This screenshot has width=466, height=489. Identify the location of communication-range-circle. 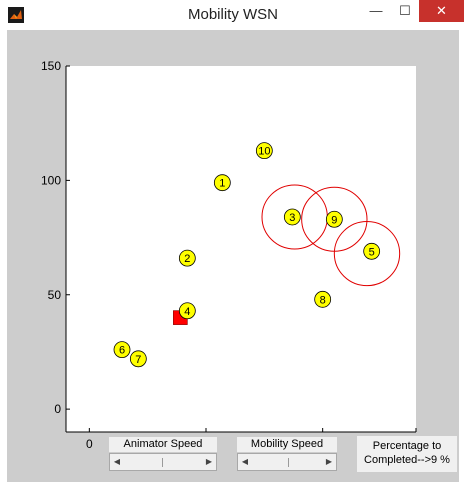
(367, 254).